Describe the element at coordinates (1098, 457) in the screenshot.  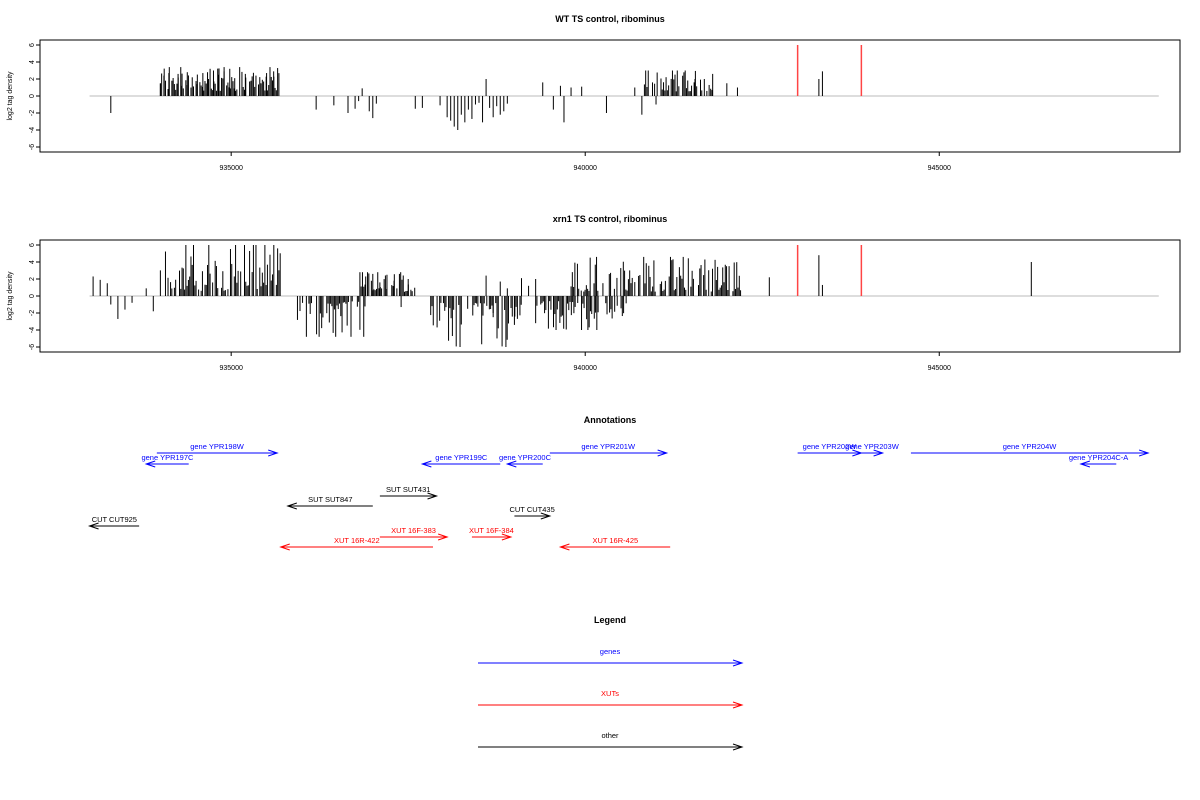
I see `annotation-label: gene YPR204C-A` at that location.